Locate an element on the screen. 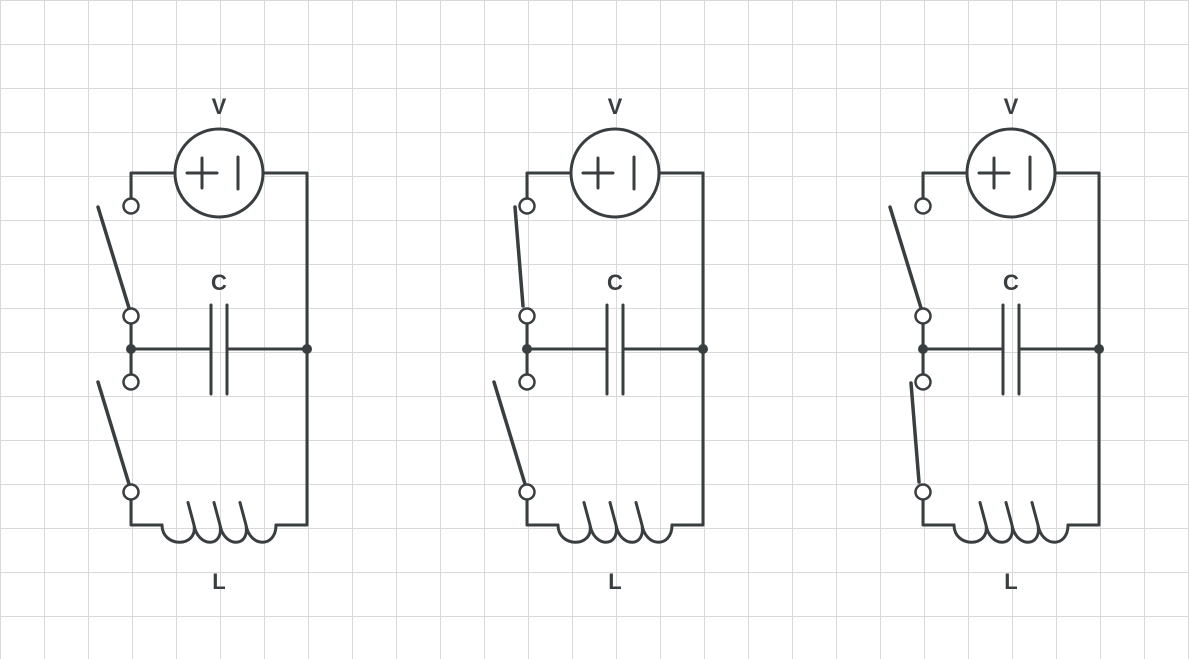 Image resolution: width=1189 pixels, height=659 pixels. circuit-3: V C L is located at coordinates (996, 344).